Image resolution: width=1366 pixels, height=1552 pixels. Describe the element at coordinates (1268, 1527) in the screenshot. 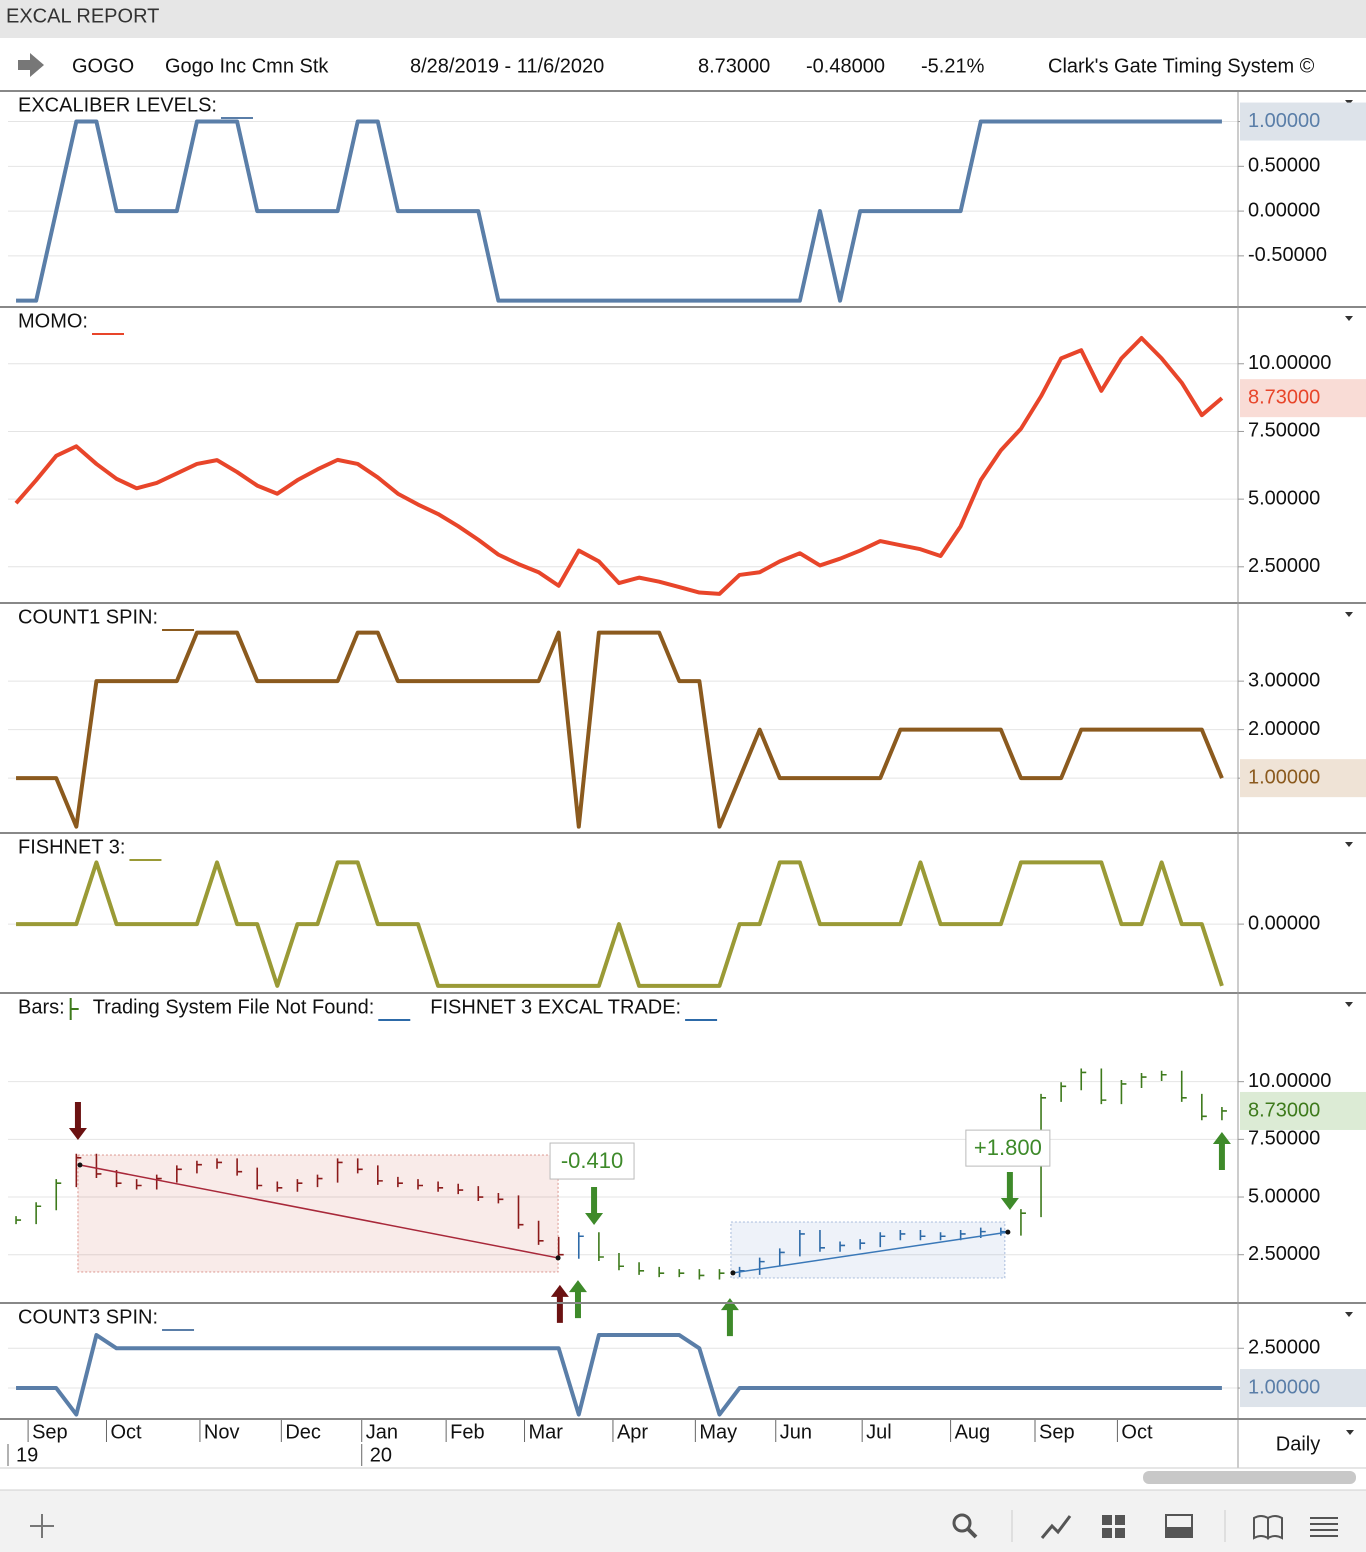

I see `book-button` at that location.